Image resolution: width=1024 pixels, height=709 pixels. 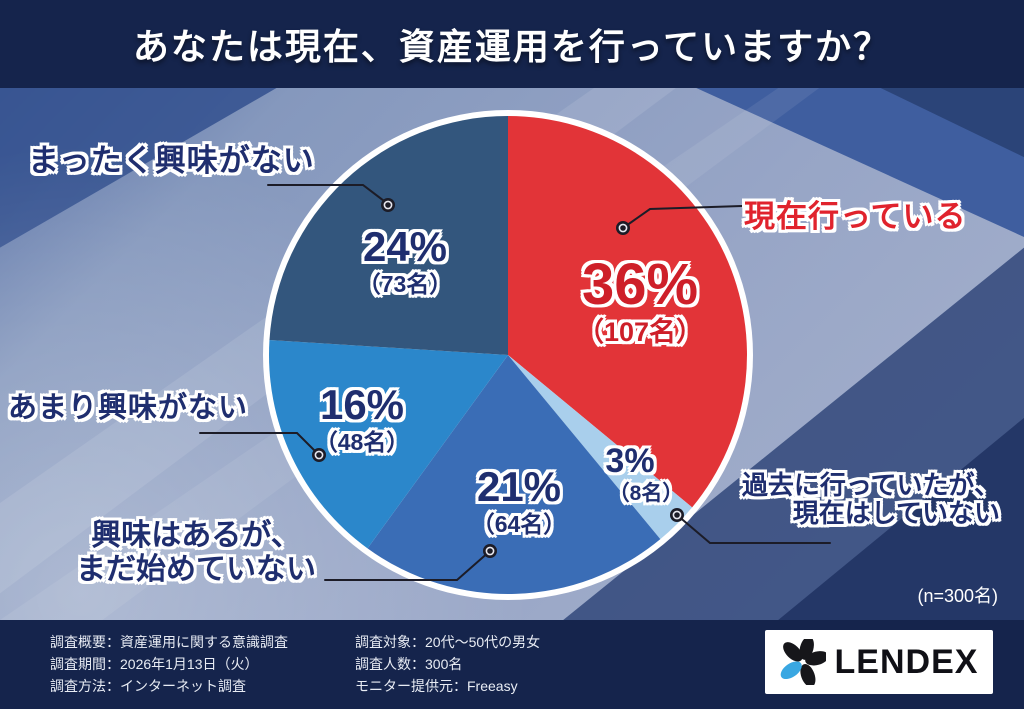 I want to click on callout-label-formerly-did: 過去に行っていたが、 現在はしていない, so click(x=871, y=499).